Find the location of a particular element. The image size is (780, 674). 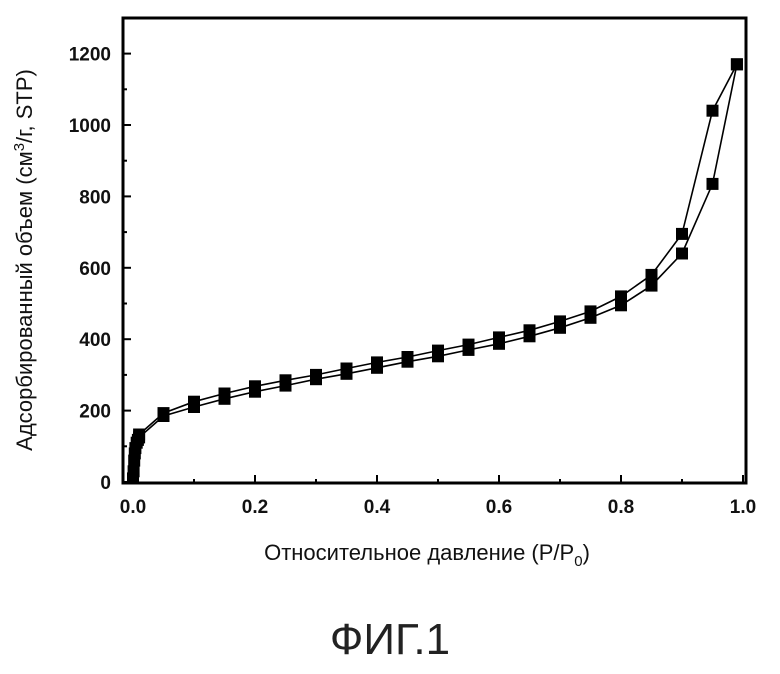

x-axis-title: Относительное давление (P/P0) is located at coordinates (427, 555).